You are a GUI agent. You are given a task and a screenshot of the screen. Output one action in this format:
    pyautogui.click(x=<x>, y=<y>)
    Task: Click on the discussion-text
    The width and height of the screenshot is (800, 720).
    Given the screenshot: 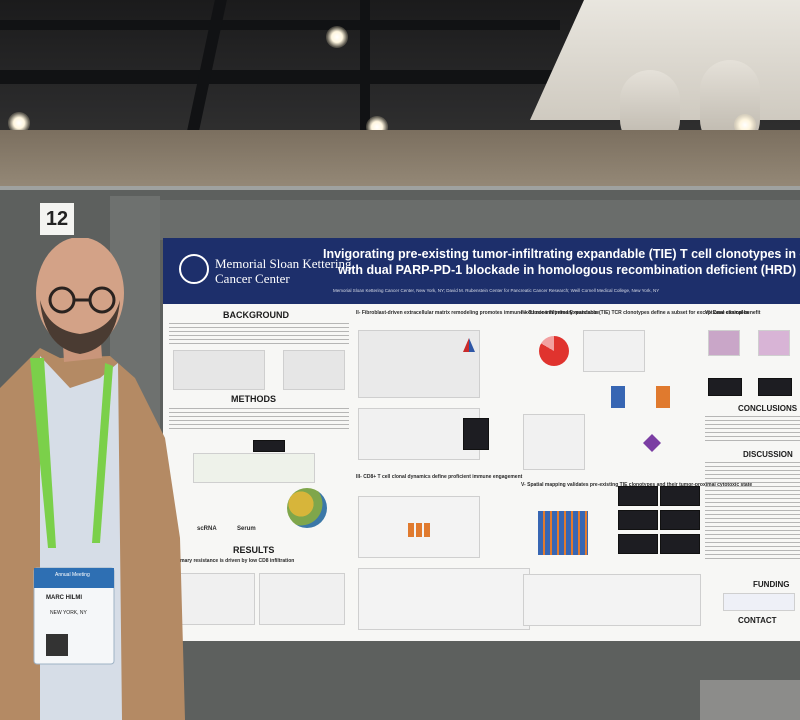 What is the action you would take?
    pyautogui.click(x=752, y=512)
    